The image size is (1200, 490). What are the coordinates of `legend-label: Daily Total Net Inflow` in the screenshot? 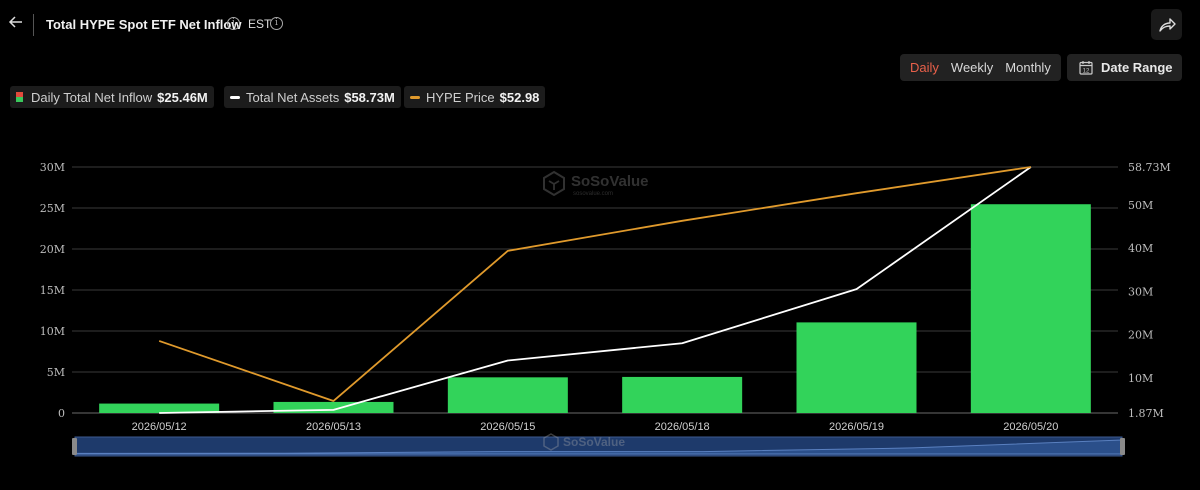 It's located at (92, 97).